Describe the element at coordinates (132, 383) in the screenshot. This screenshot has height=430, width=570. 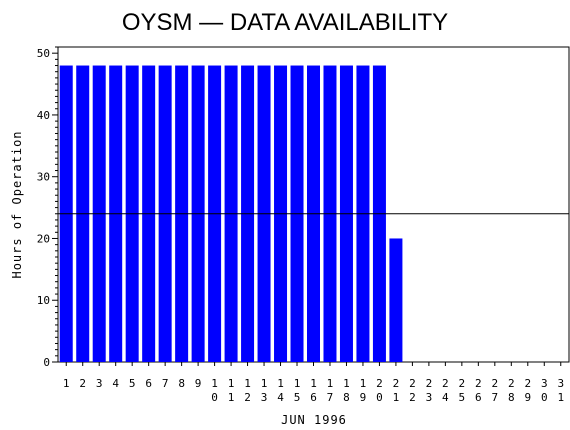
I see `x-tick-label: 5` at that location.